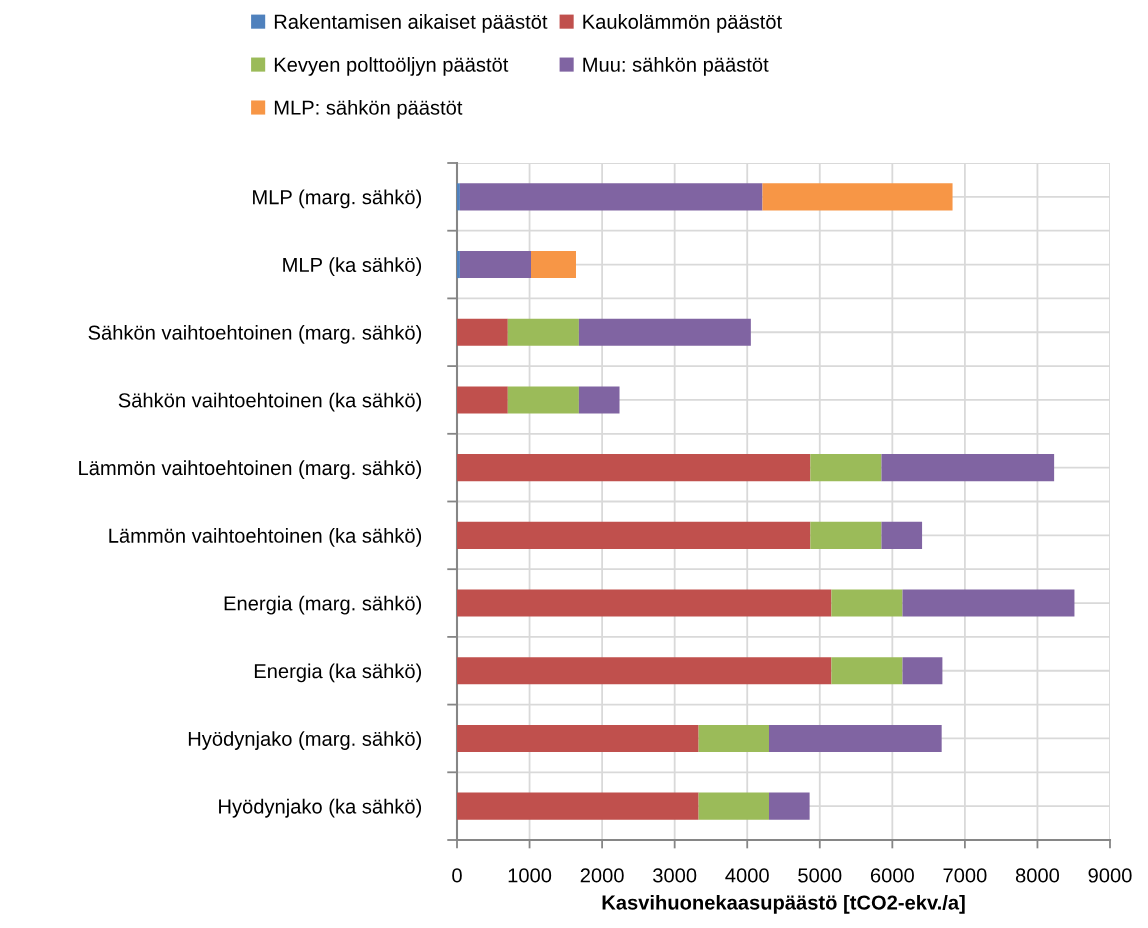  What do you see at coordinates (602, 875) in the screenshot?
I see `x-tick-label: 2000` at bounding box center [602, 875].